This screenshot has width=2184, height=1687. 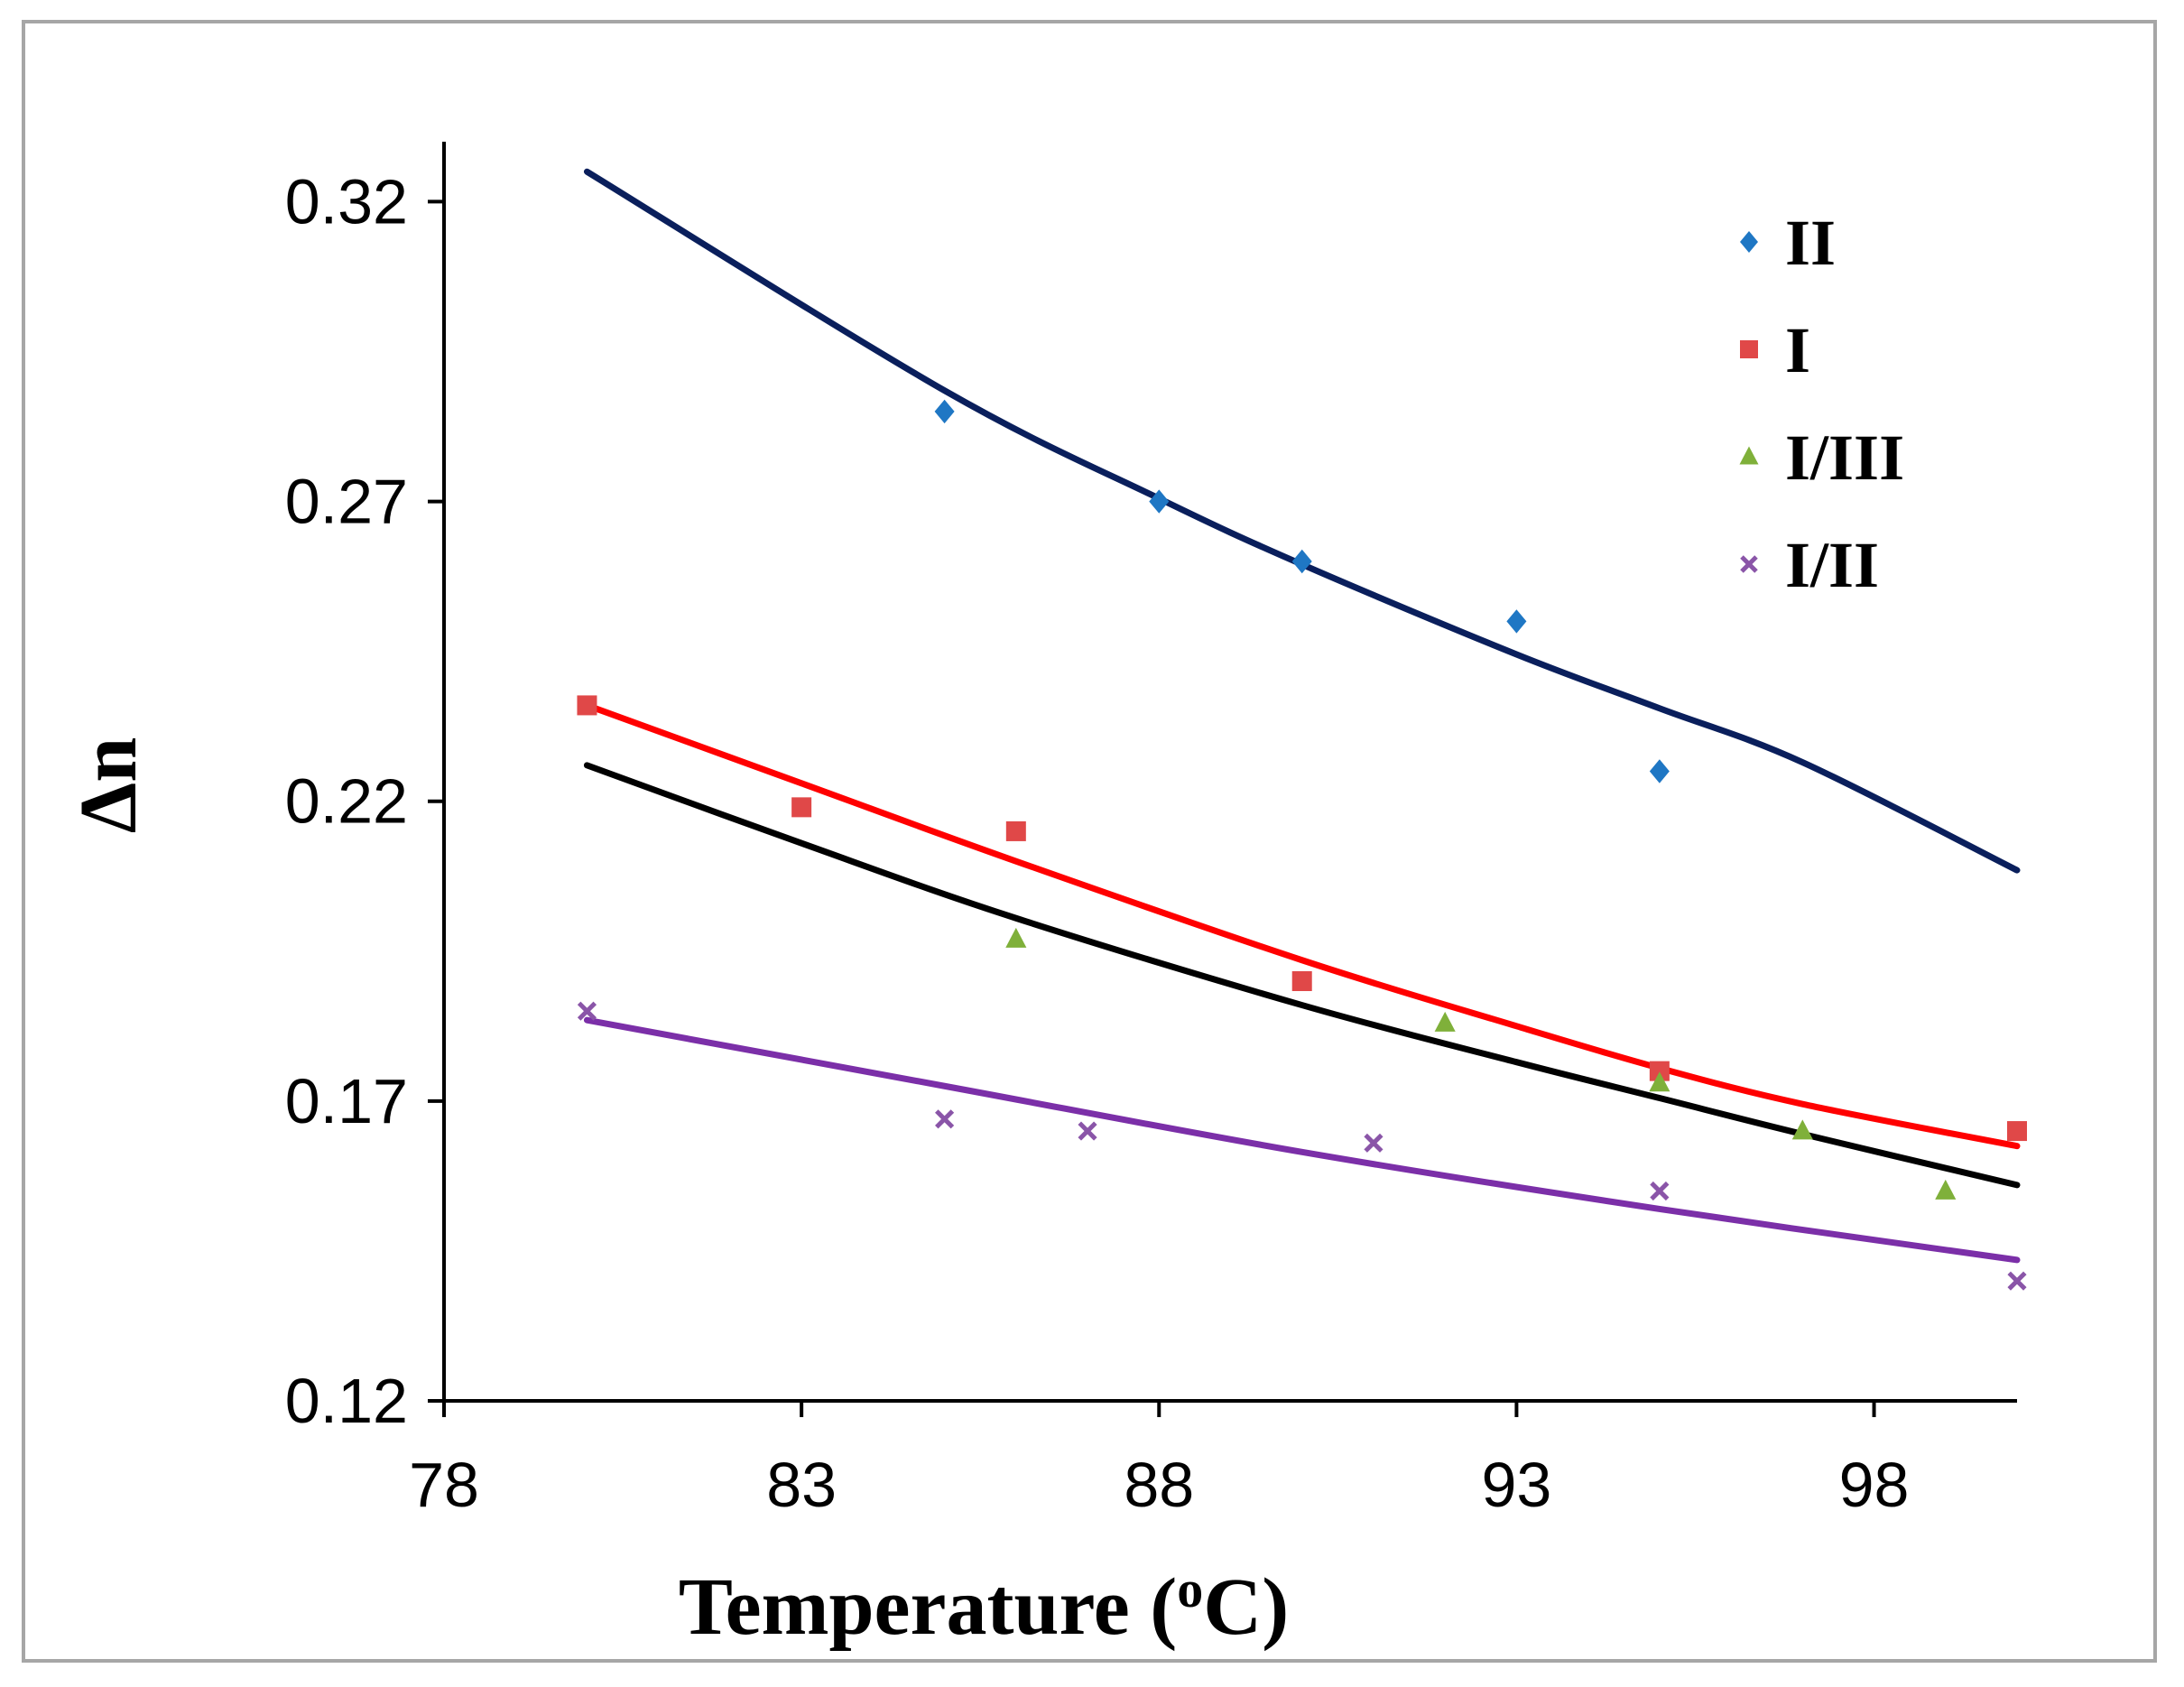 I want to click on legend-label-II: II, so click(x=1810, y=243).